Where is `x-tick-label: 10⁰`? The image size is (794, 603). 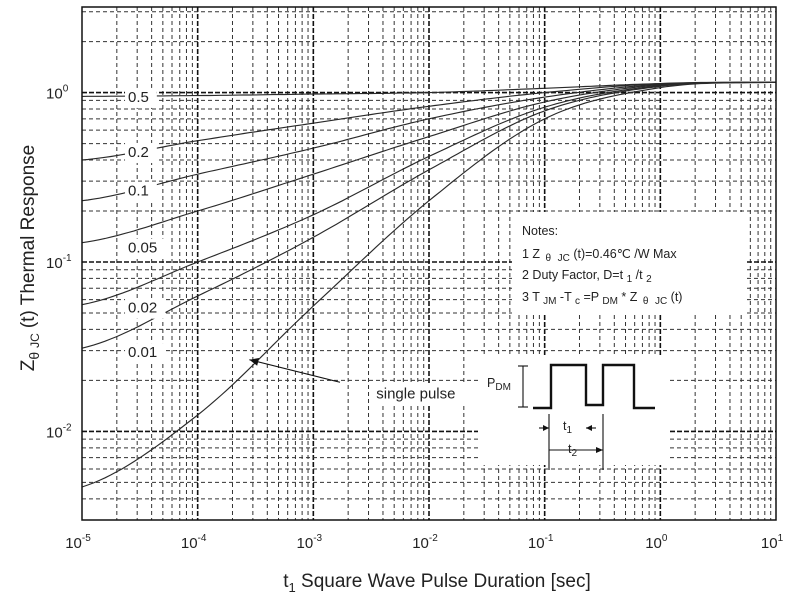
x-tick-label: 10⁰ is located at coordinates (656, 542).